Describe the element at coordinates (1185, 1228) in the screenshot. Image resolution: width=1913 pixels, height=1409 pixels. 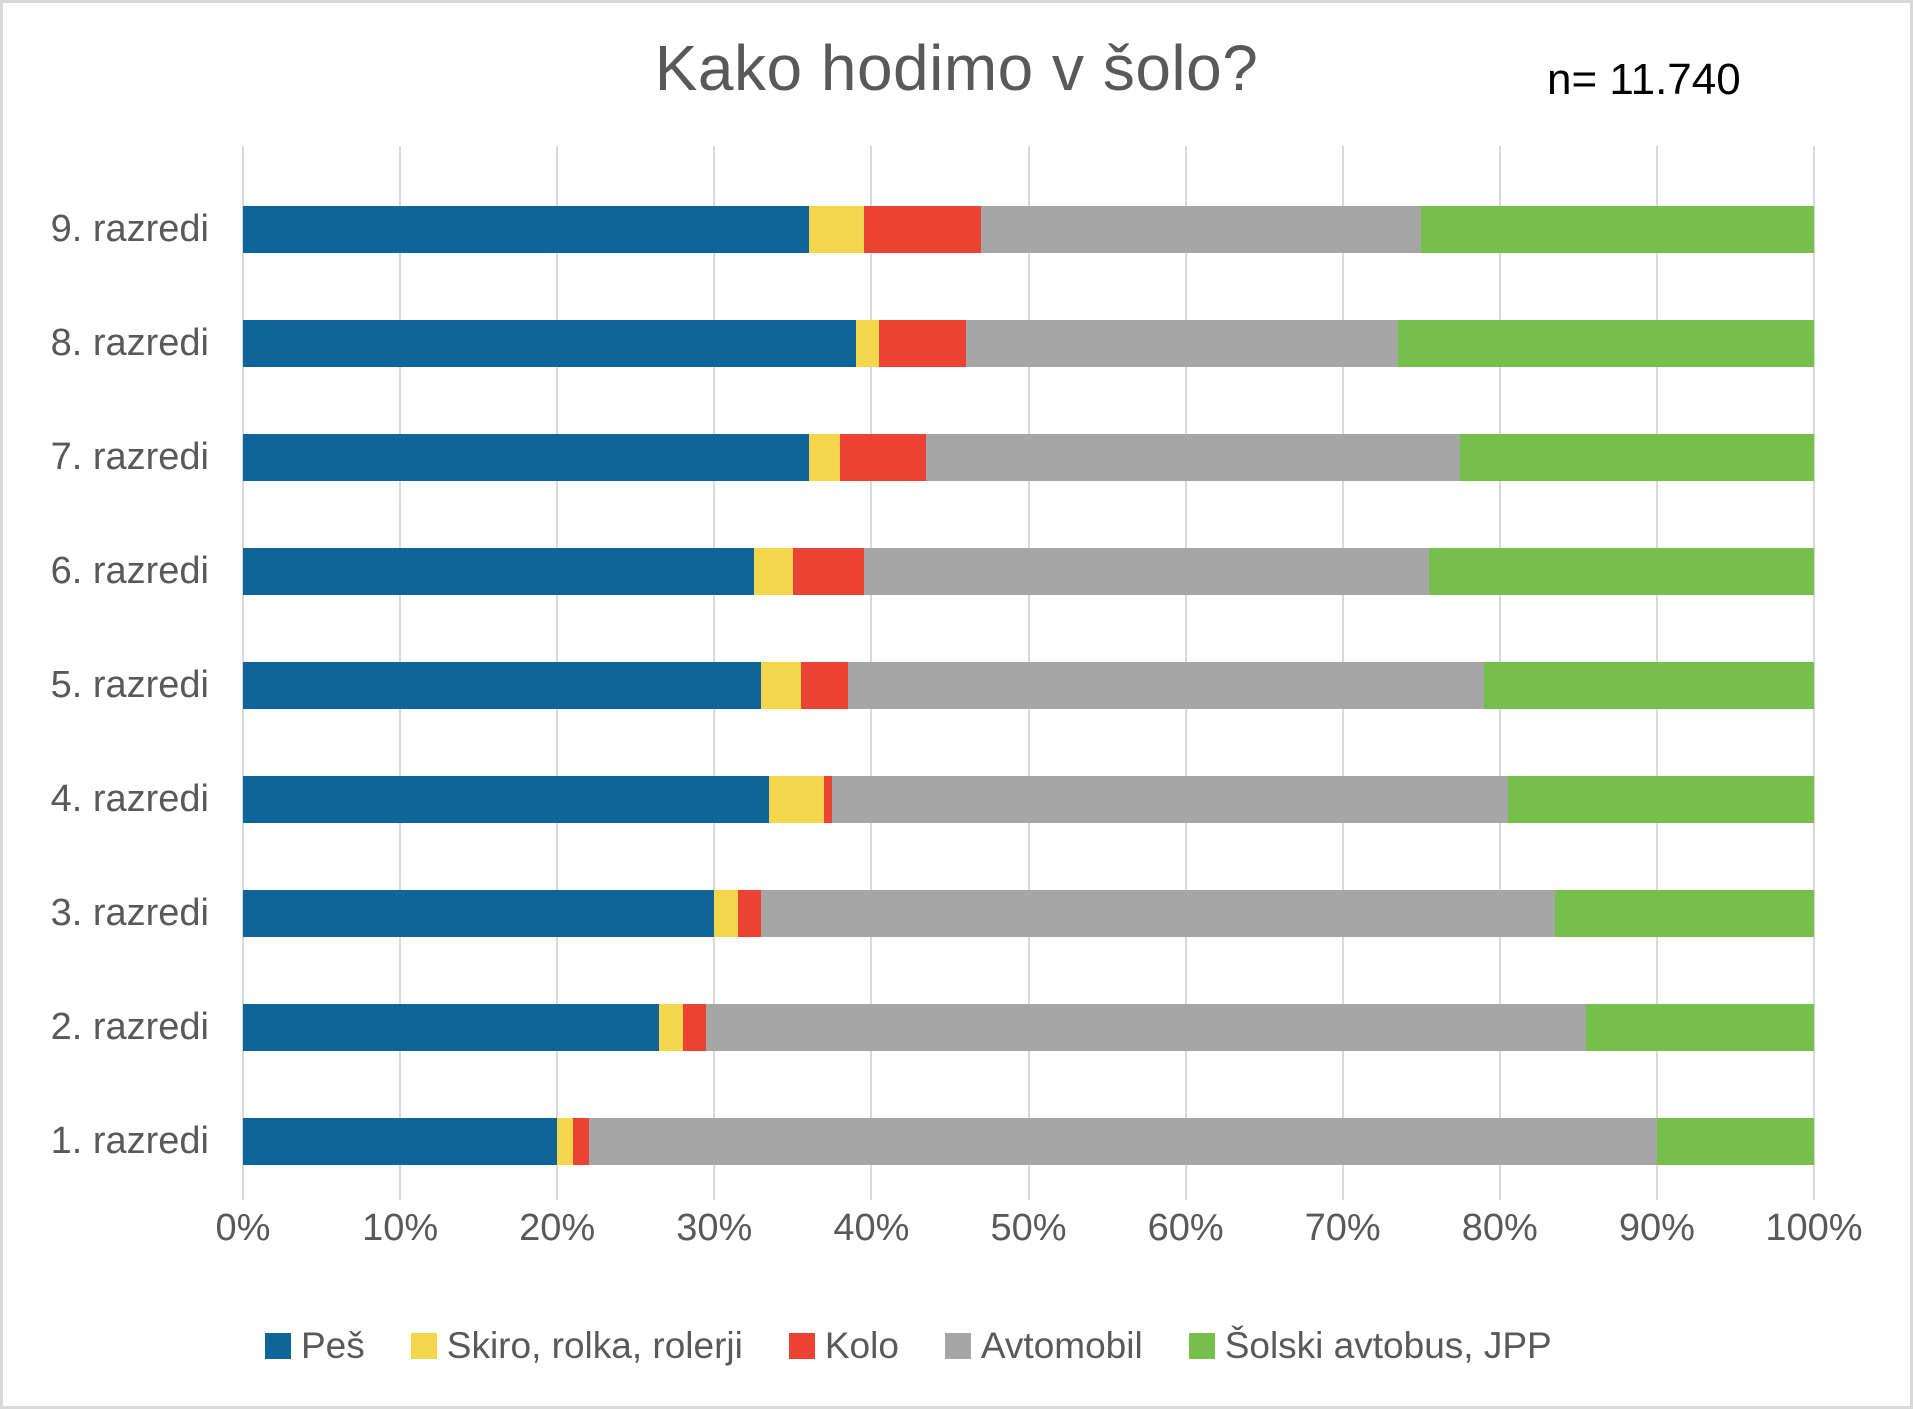
I see `x-axis-tick-label: 60%` at that location.